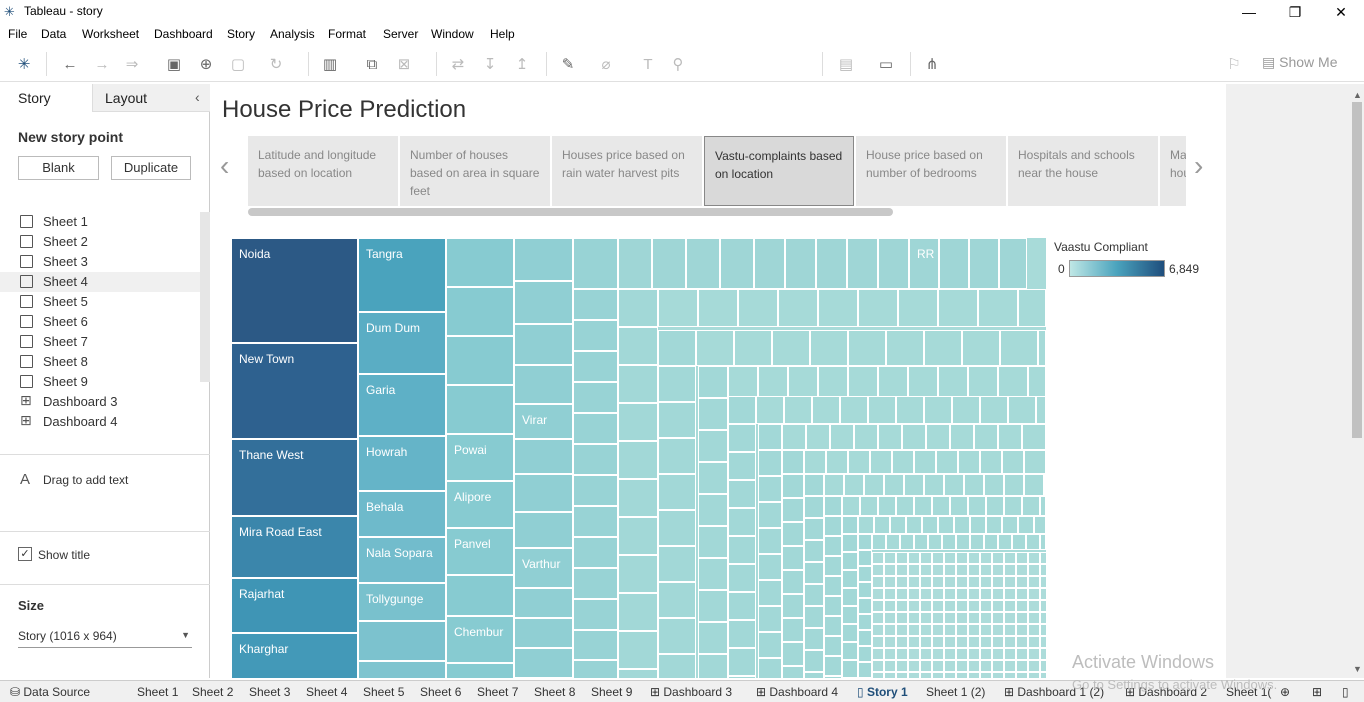 The image size is (1364, 702). What do you see at coordinates (206, 64) in the screenshot?
I see `new-datasource-icon: ⊕` at bounding box center [206, 64].